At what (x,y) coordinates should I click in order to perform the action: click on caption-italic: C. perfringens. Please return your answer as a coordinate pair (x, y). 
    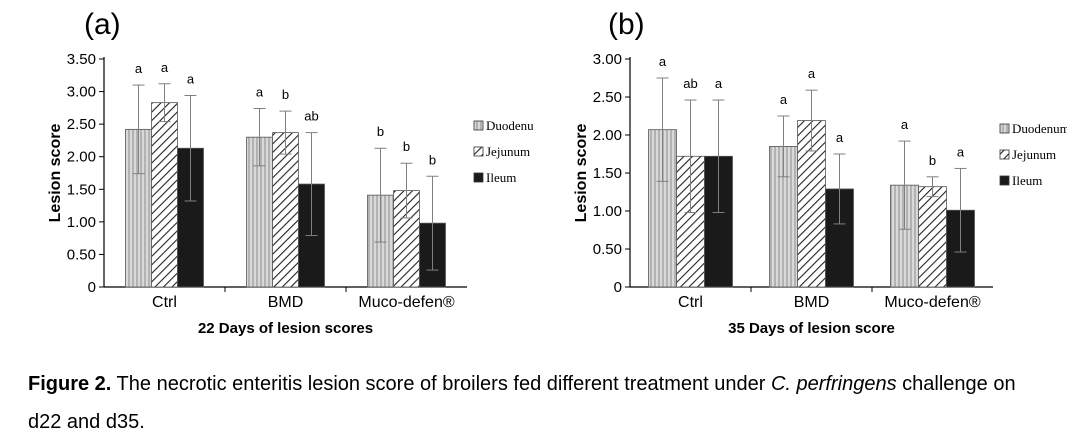
    Looking at the image, I should click on (833, 384).